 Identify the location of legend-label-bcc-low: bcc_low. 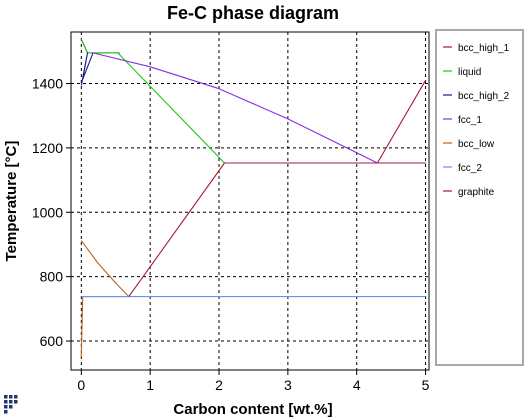
(476, 144).